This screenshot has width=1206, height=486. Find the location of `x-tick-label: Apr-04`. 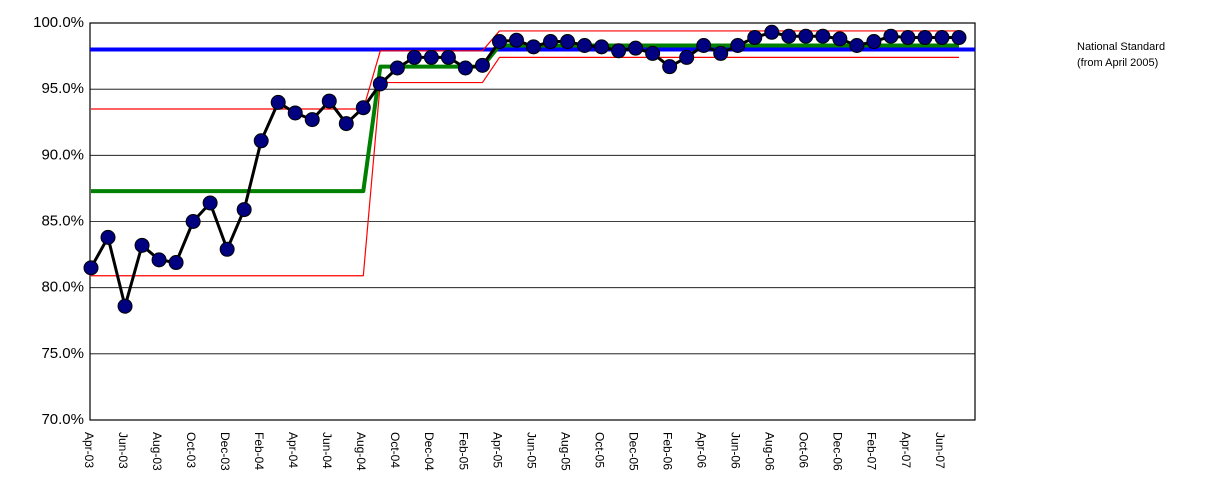

x-tick-label: Apr-04 is located at coordinates (293, 450).